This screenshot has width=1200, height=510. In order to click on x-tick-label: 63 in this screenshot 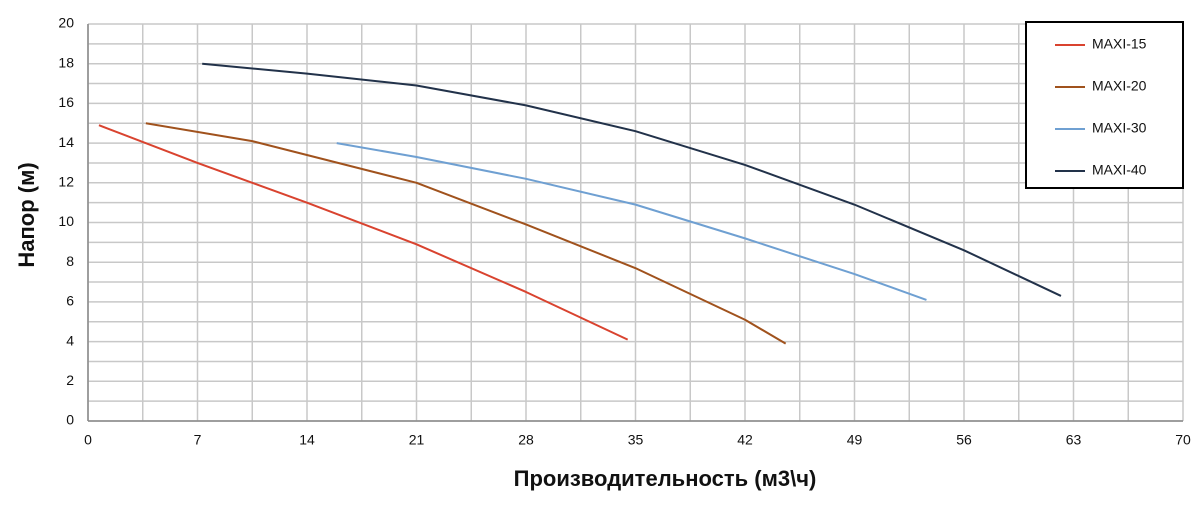, I will do `click(1074, 440)`.